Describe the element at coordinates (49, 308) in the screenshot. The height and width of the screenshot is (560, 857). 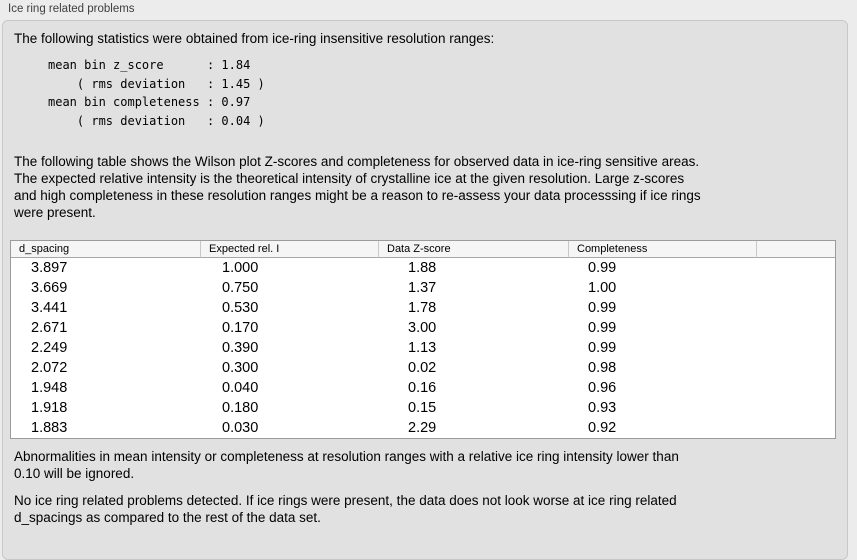
I see `table-cell: 3.441` at that location.